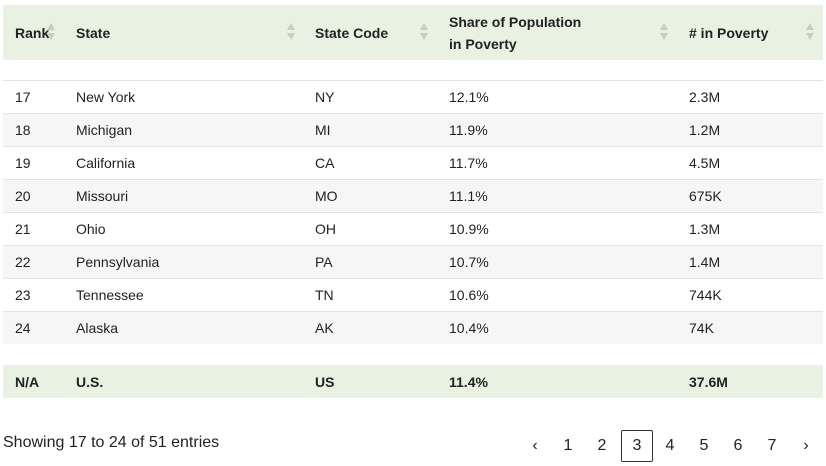 This screenshot has height=466, width=826. Describe the element at coordinates (183, 196) in the screenshot. I see `cell-state: Missouri` at that location.